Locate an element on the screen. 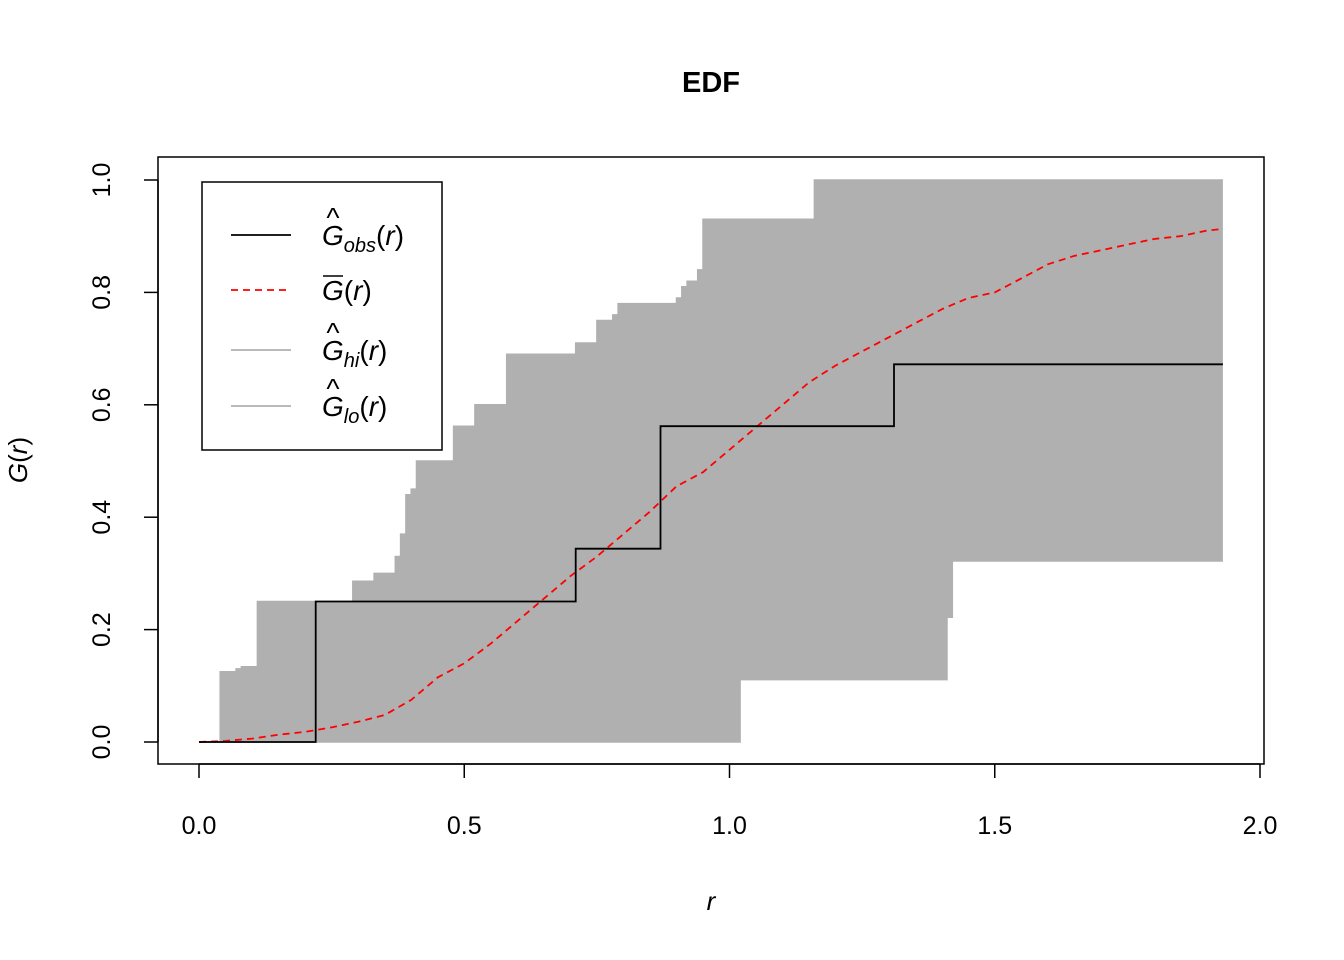 This screenshot has height=960, width=1344. y-tick-label: 0.0 is located at coordinates (102, 742).